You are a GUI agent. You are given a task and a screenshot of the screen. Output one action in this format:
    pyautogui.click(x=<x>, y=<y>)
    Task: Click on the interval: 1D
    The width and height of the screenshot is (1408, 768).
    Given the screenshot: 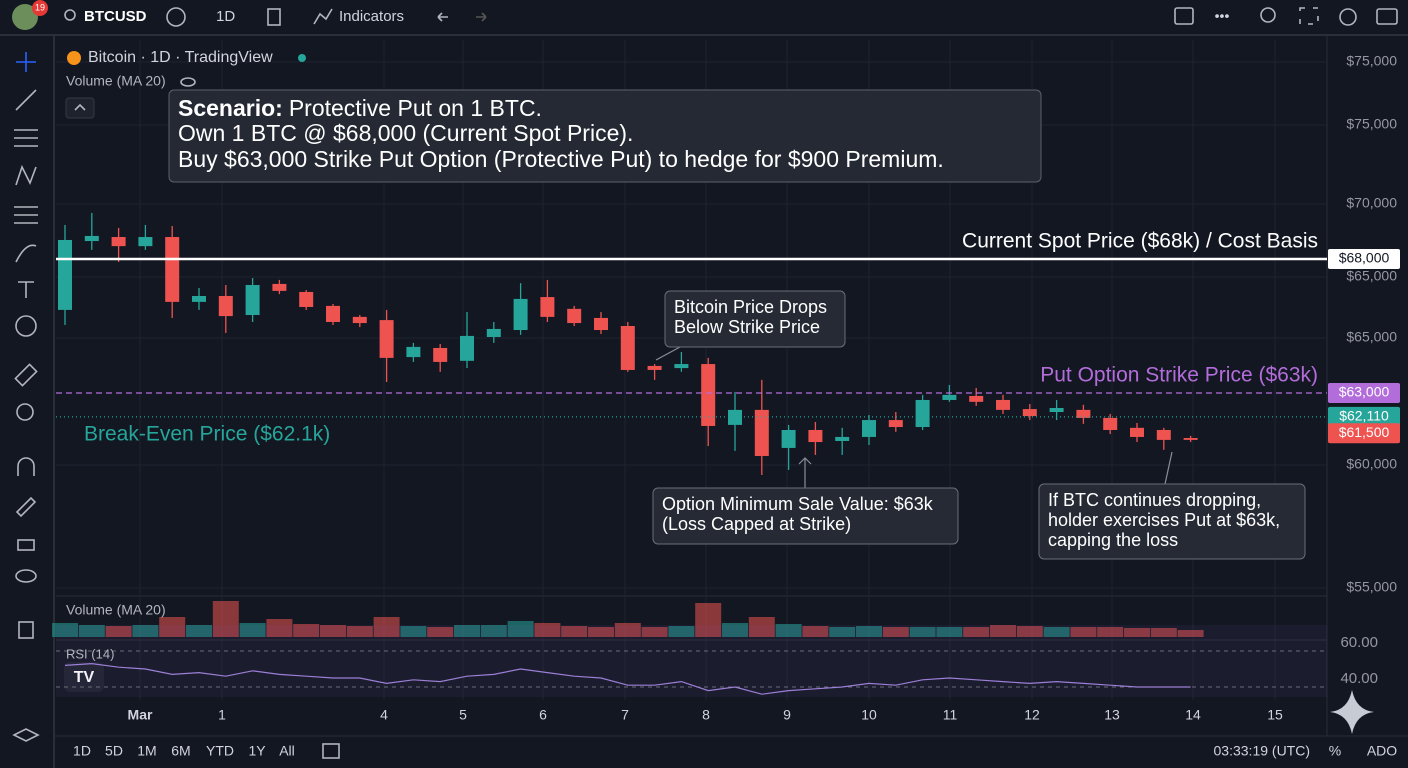 What is the action you would take?
    pyautogui.click(x=225, y=16)
    